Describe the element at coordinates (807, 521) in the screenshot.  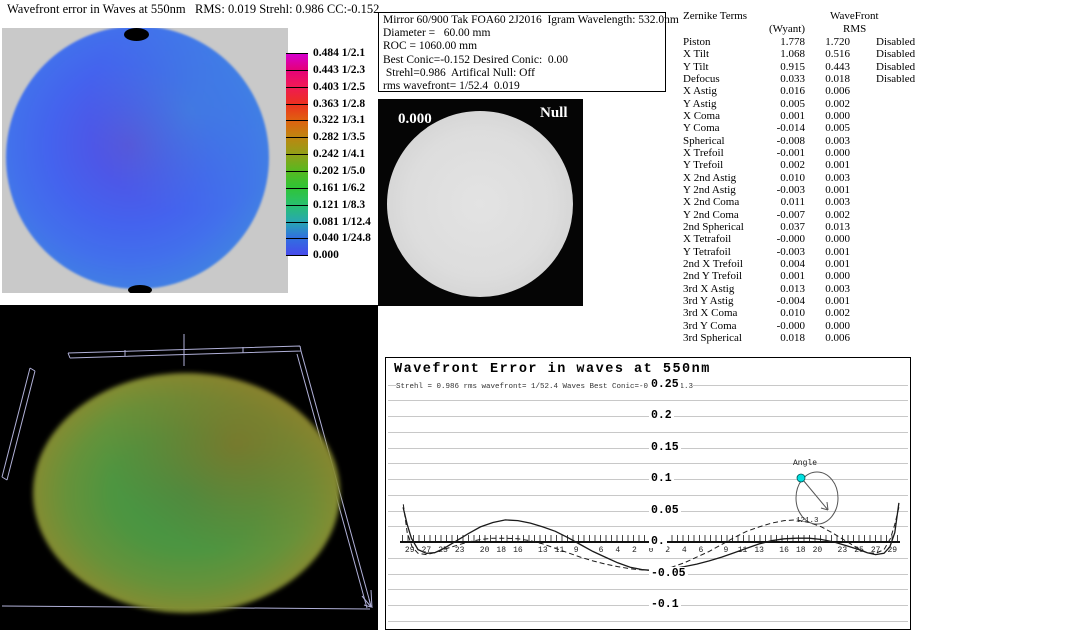
I see `angle-dial-value: 121.3` at that location.